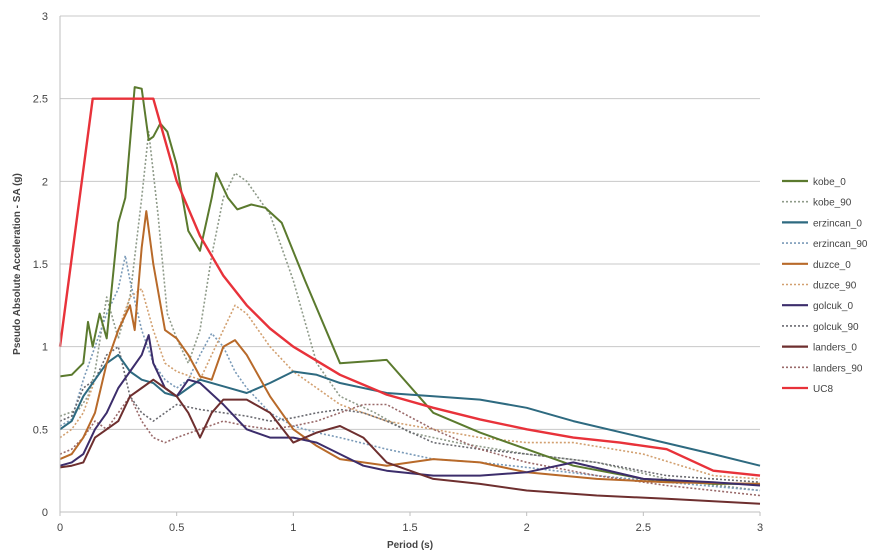 The image size is (878, 551). I want to click on legend-label-duzce-90: duzce_90, so click(835, 286).